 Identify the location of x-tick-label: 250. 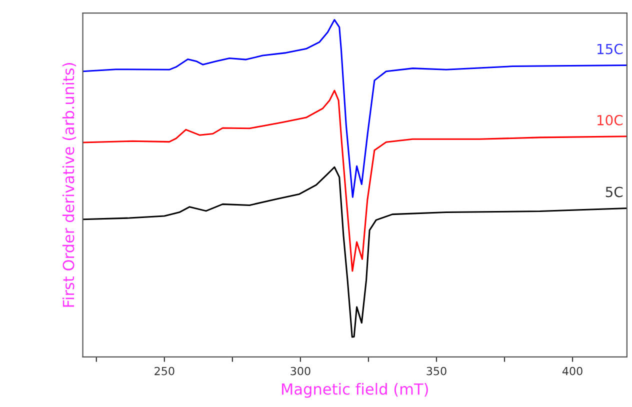
(164, 371).